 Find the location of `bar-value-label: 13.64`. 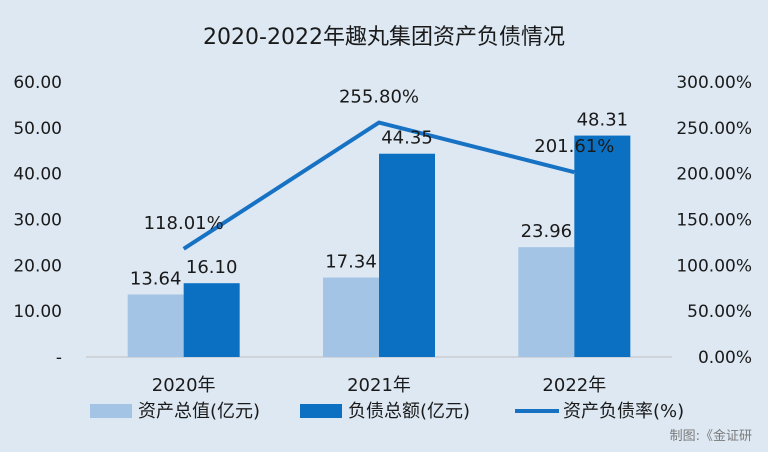

bar-value-label: 13.64 is located at coordinates (156, 278).